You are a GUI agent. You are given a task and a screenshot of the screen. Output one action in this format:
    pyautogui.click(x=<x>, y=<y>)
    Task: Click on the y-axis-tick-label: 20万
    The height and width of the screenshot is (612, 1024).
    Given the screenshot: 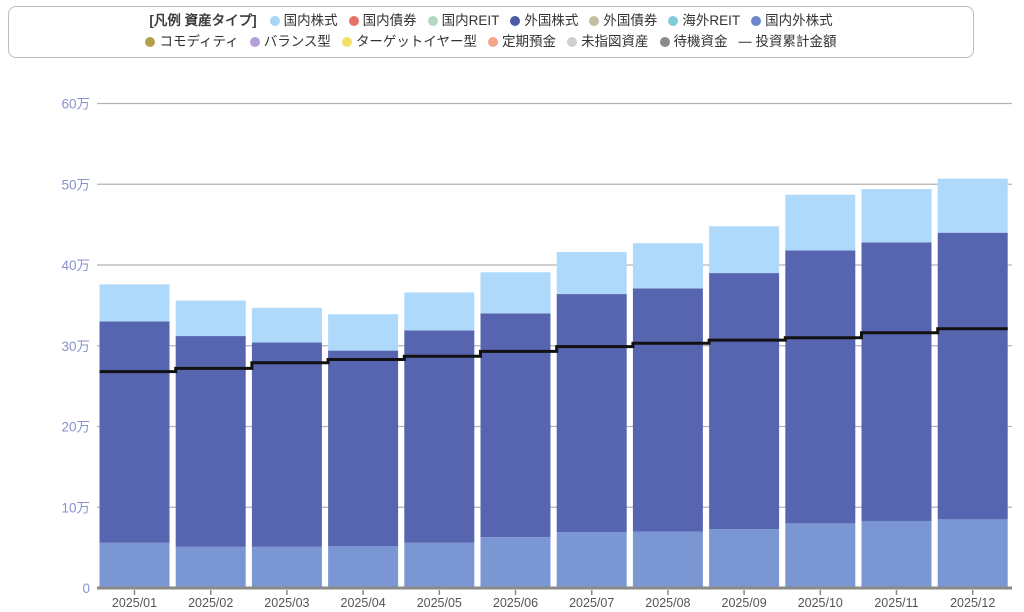 What is the action you would take?
    pyautogui.click(x=75, y=427)
    